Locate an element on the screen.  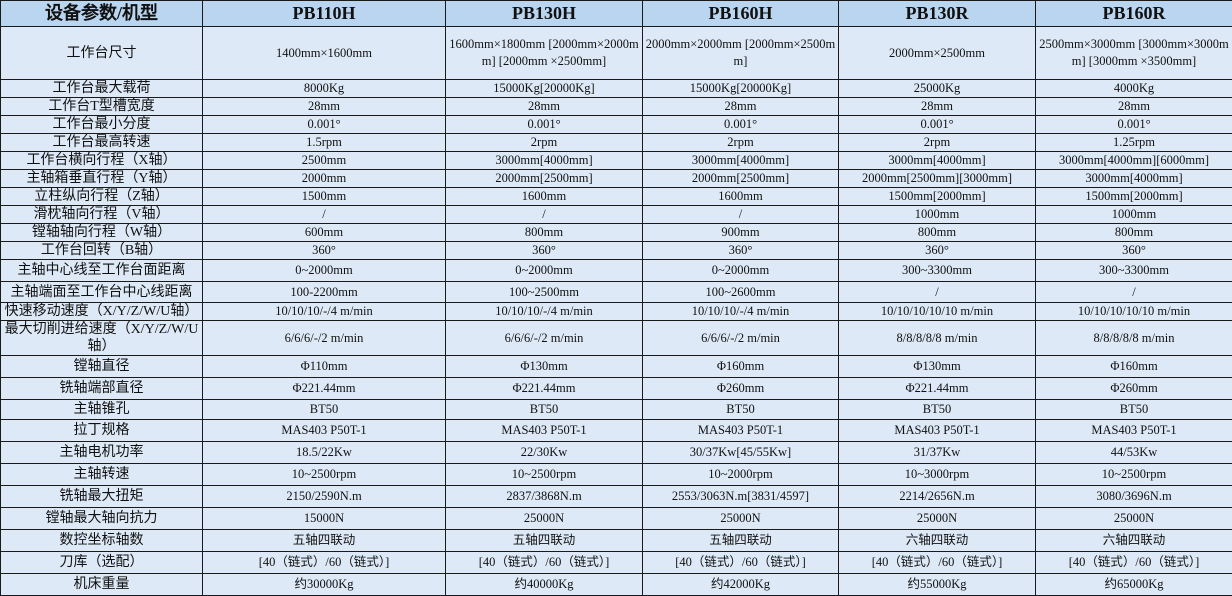
spec-value-cell: 2214/2656N.m is located at coordinates (937, 497).